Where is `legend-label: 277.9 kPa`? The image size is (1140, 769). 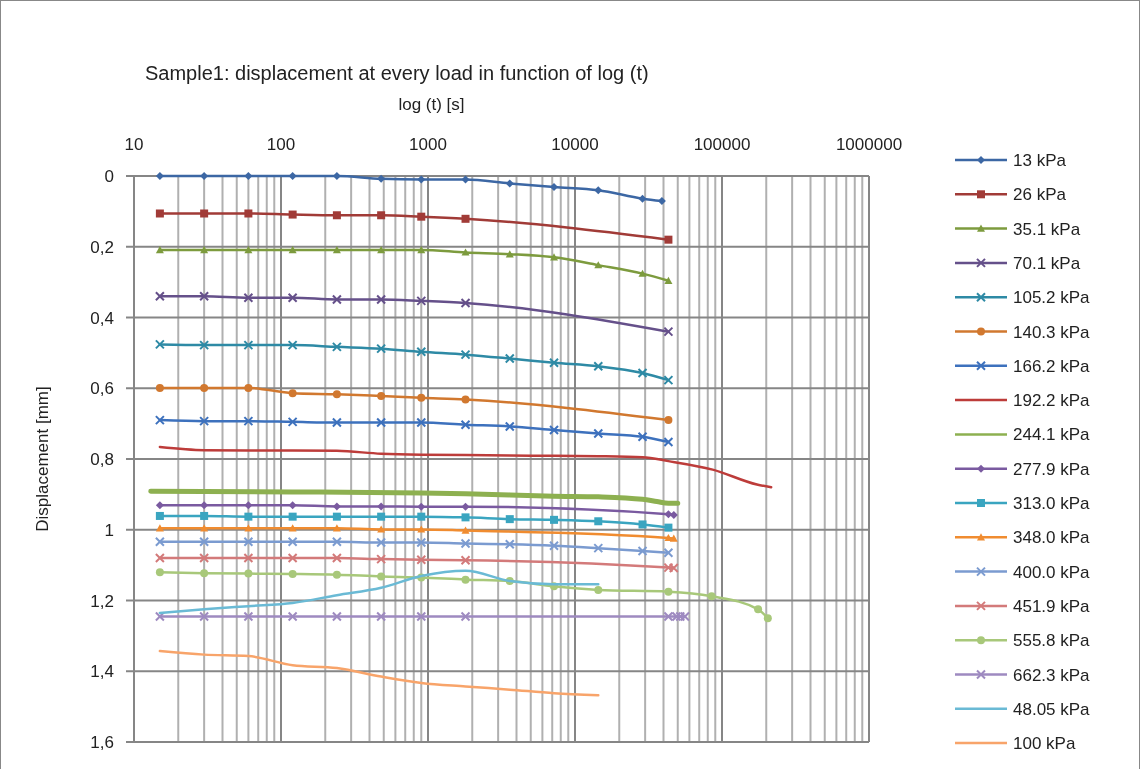 legend-label: 277.9 kPa is located at coordinates (1052, 469).